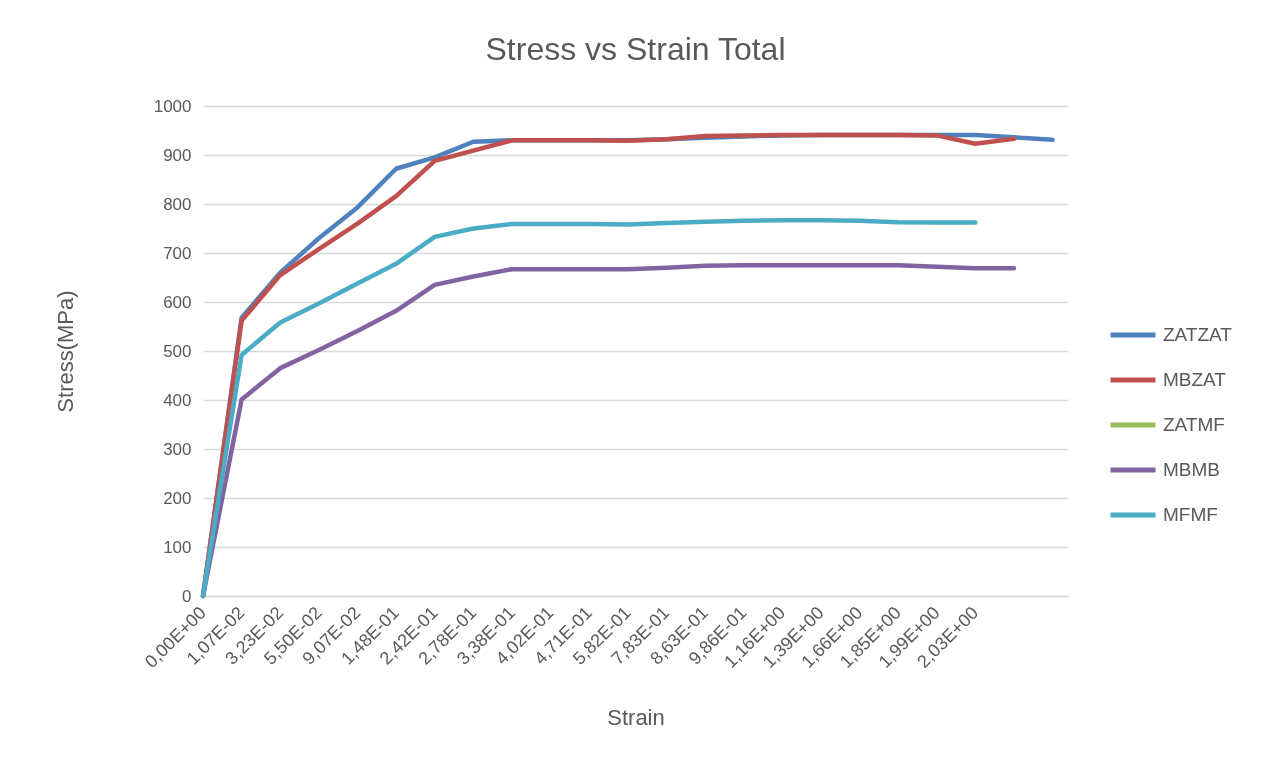 The height and width of the screenshot is (763, 1268). What do you see at coordinates (1194, 424) in the screenshot?
I see `legend-label: ZATMF` at bounding box center [1194, 424].